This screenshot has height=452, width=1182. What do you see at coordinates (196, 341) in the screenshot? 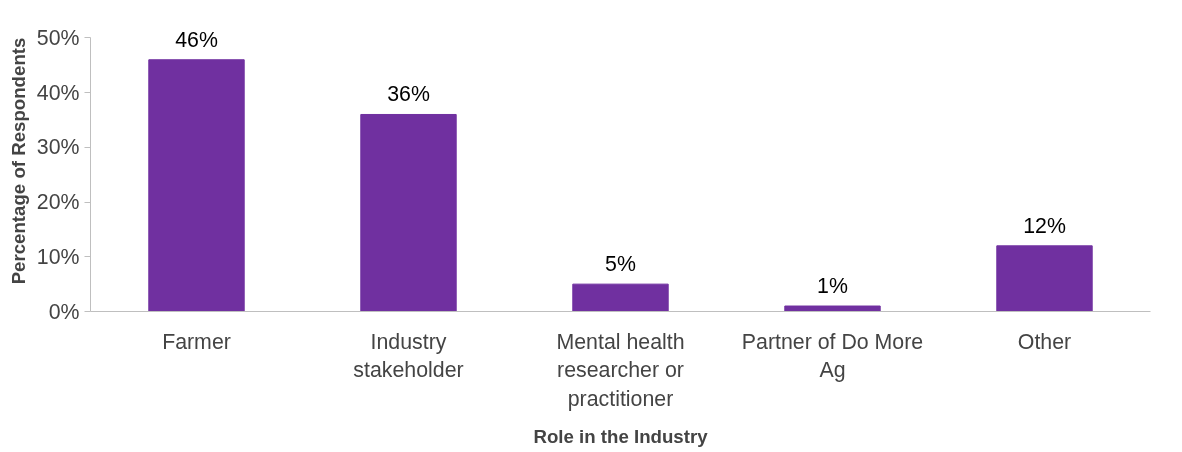
I see `x-tick-label: Farmer` at bounding box center [196, 341].